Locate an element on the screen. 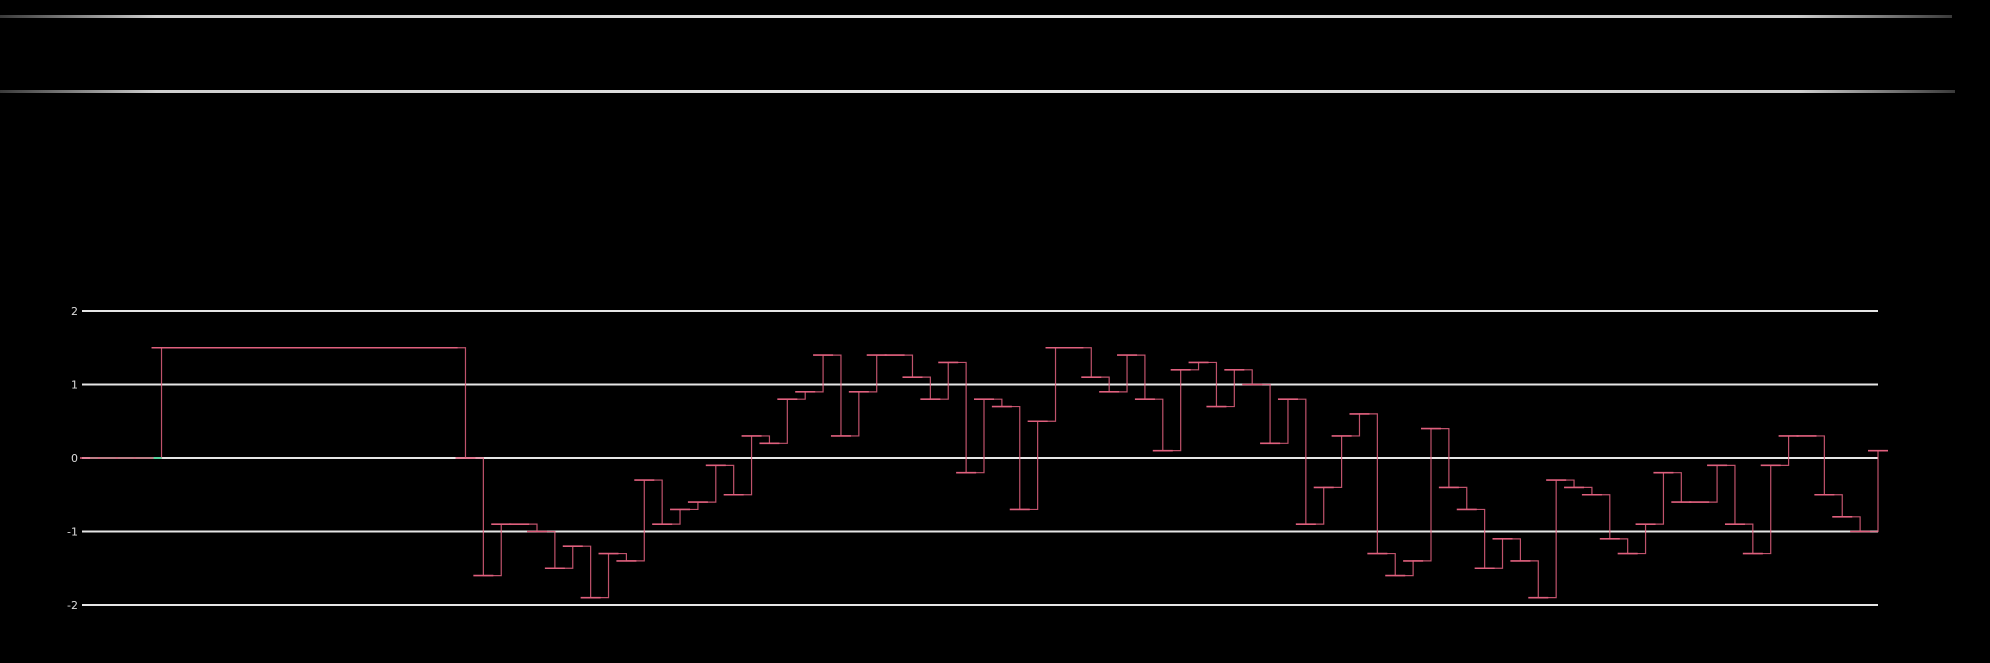 Image resolution: width=1990 pixels, height=663 pixels. y-axis-ticks: 2 1 0 -1 -2 is located at coordinates (72, 458).